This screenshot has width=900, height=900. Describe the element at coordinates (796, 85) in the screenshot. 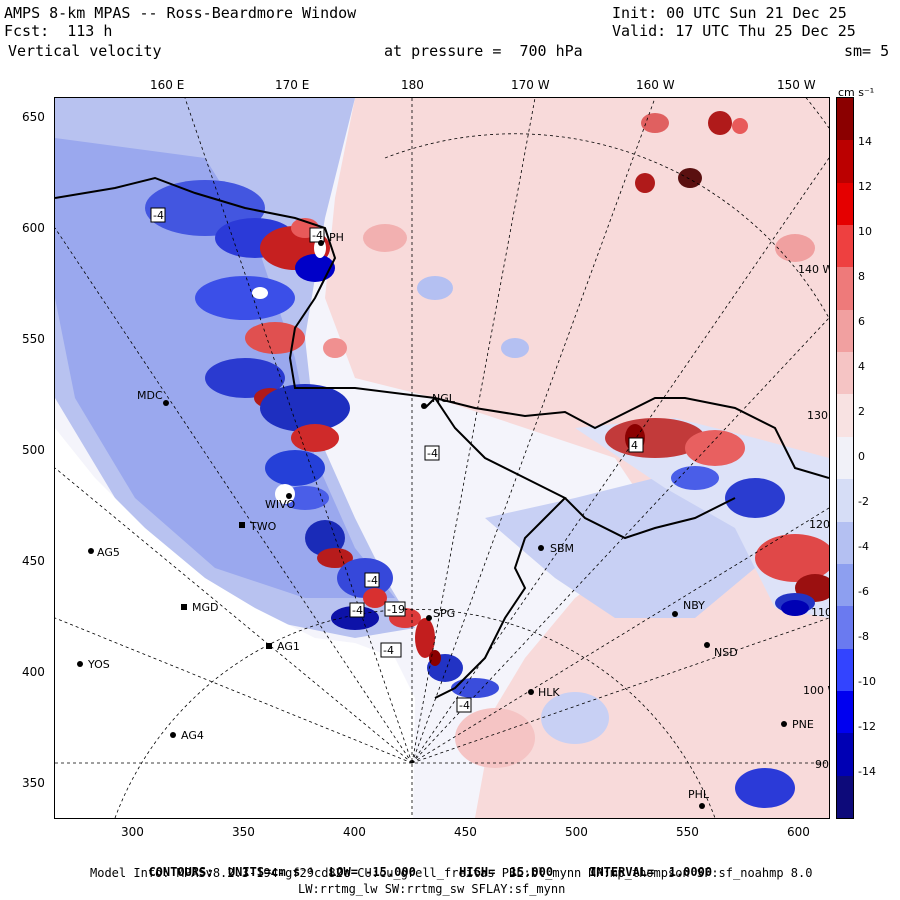

I see `lon-label-150w: 150 W` at that location.